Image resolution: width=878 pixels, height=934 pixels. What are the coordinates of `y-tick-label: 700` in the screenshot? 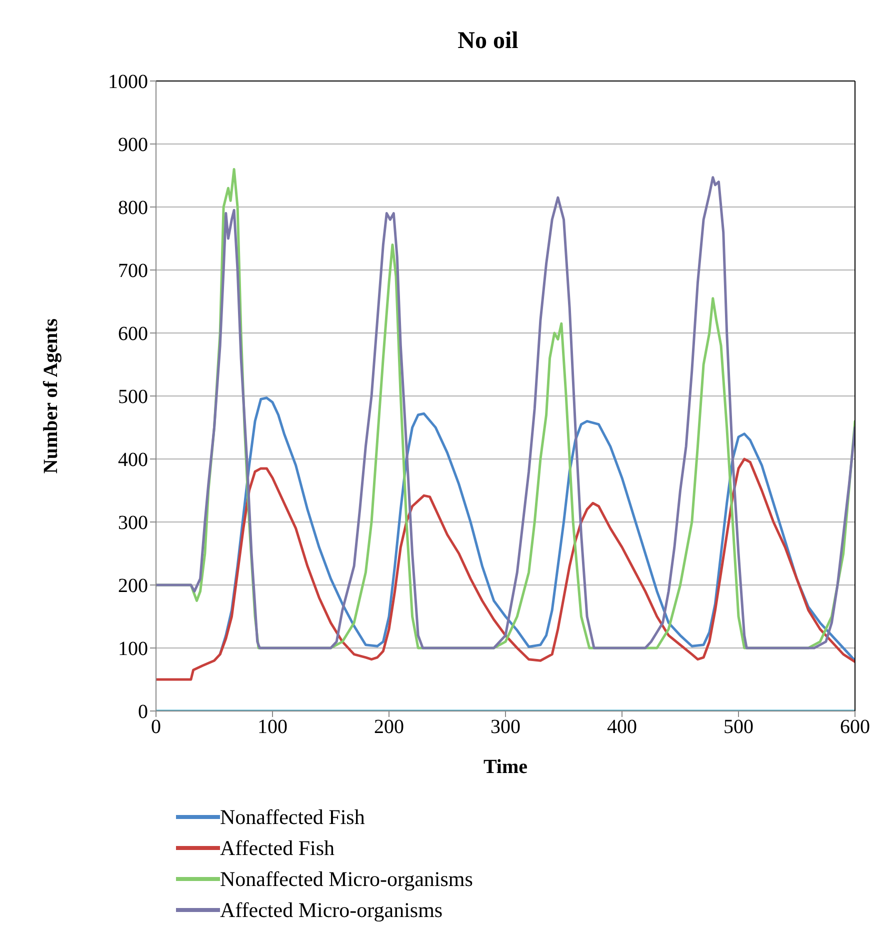 It's located at (133, 271).